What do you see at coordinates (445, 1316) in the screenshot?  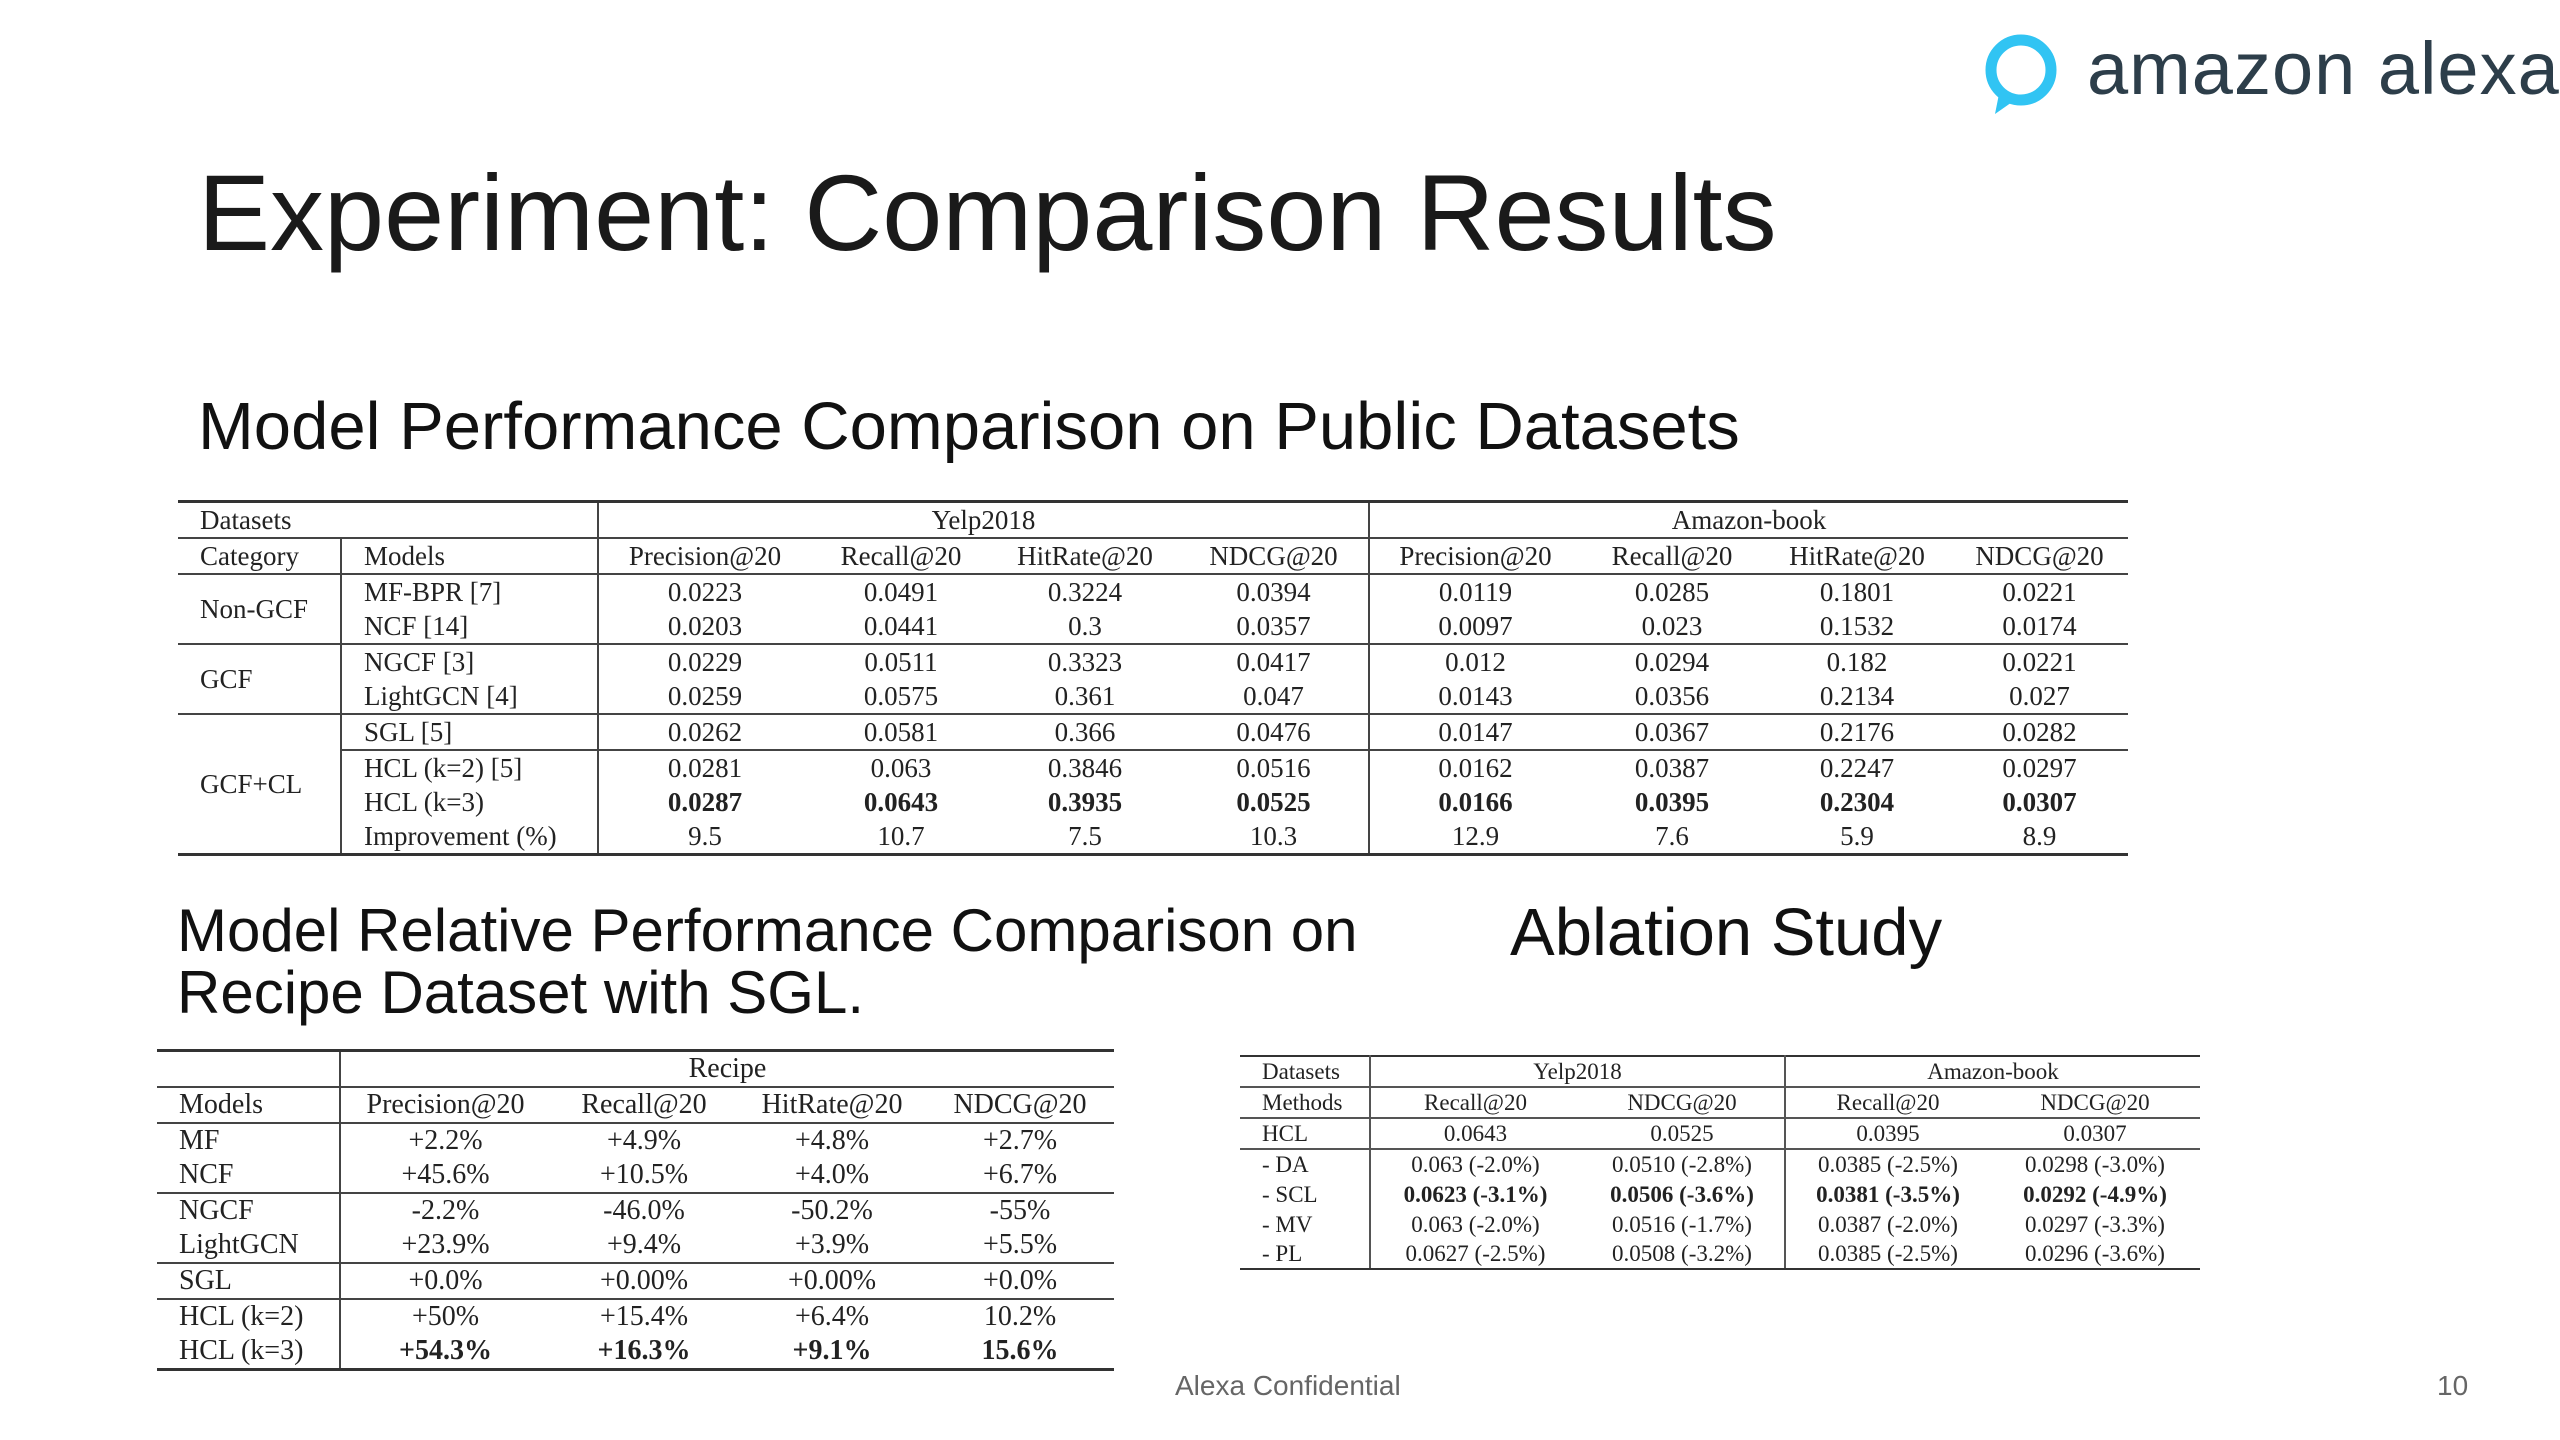 I see `table-cell: +50%` at bounding box center [445, 1316].